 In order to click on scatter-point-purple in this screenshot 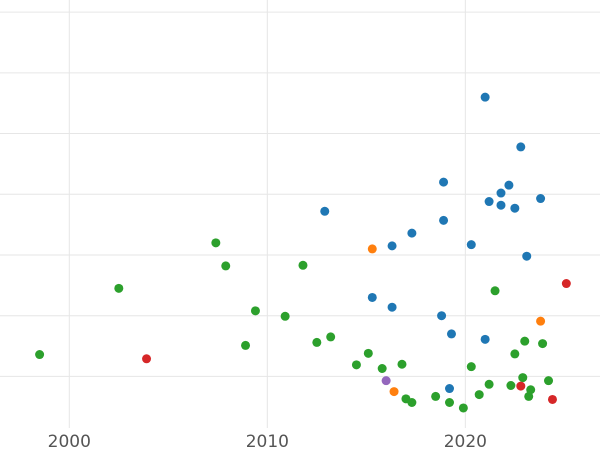, I will do `click(386, 381)`.